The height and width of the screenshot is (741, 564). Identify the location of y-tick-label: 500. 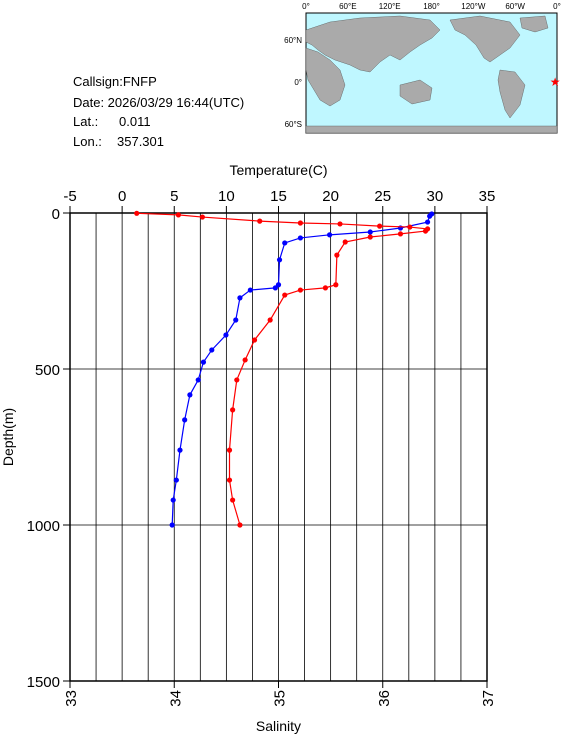
(47, 370).